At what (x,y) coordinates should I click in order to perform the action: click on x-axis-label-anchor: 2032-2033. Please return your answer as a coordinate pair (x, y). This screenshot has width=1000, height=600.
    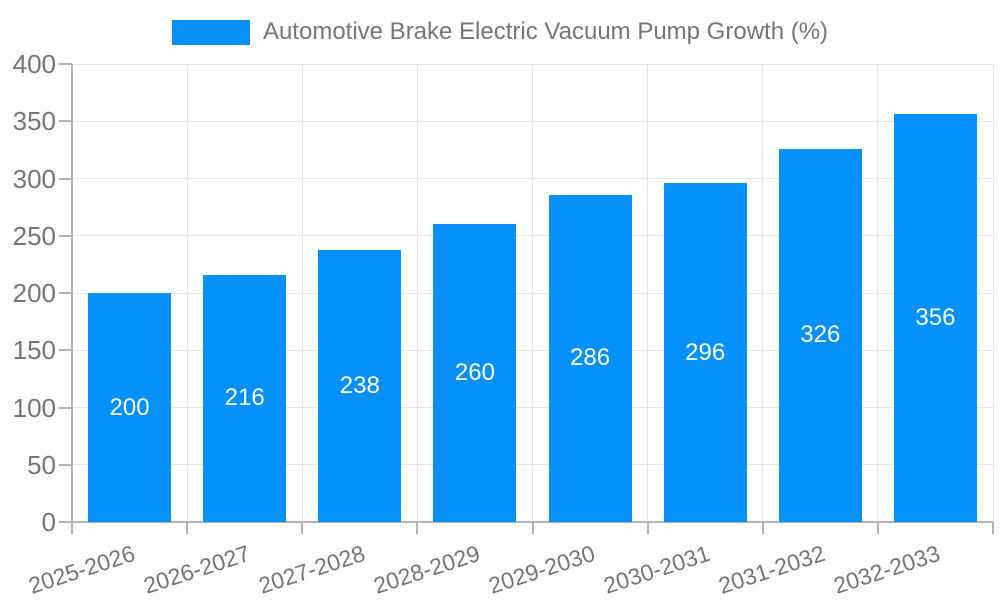
    Looking at the image, I should click on (884, 569).